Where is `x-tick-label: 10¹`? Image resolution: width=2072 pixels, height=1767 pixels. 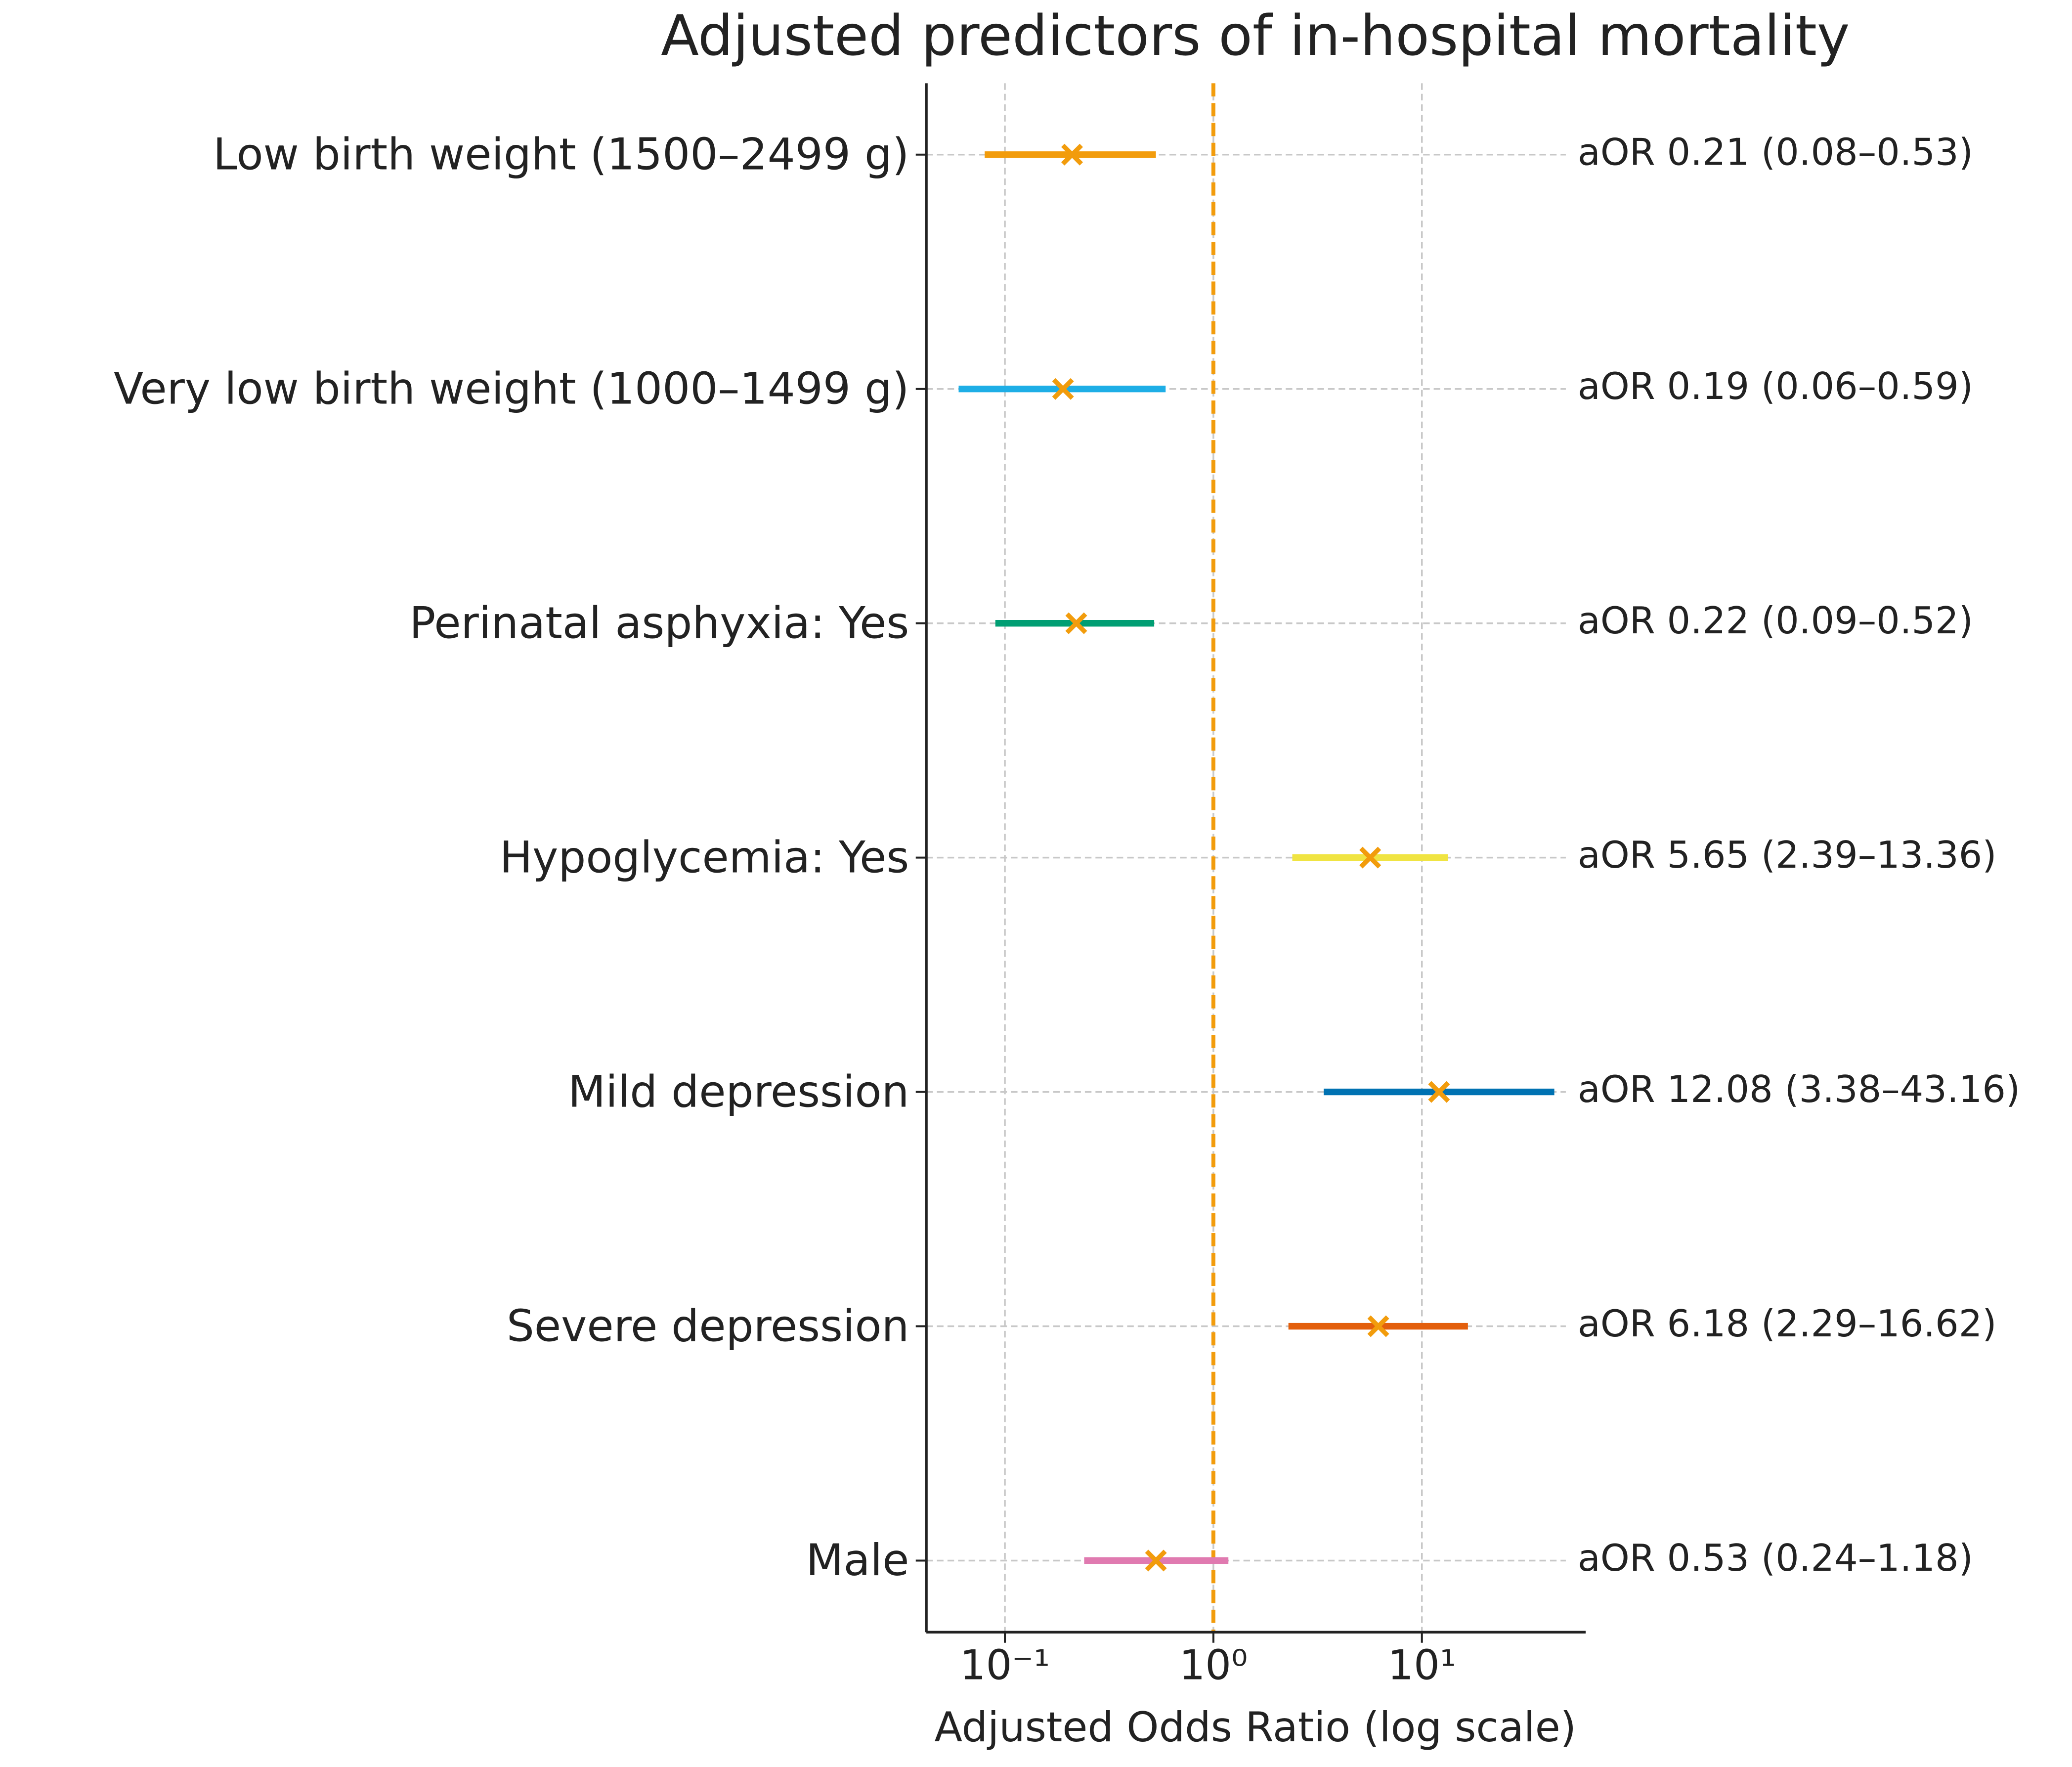
x-tick-label: 10¹ is located at coordinates (1421, 1665).